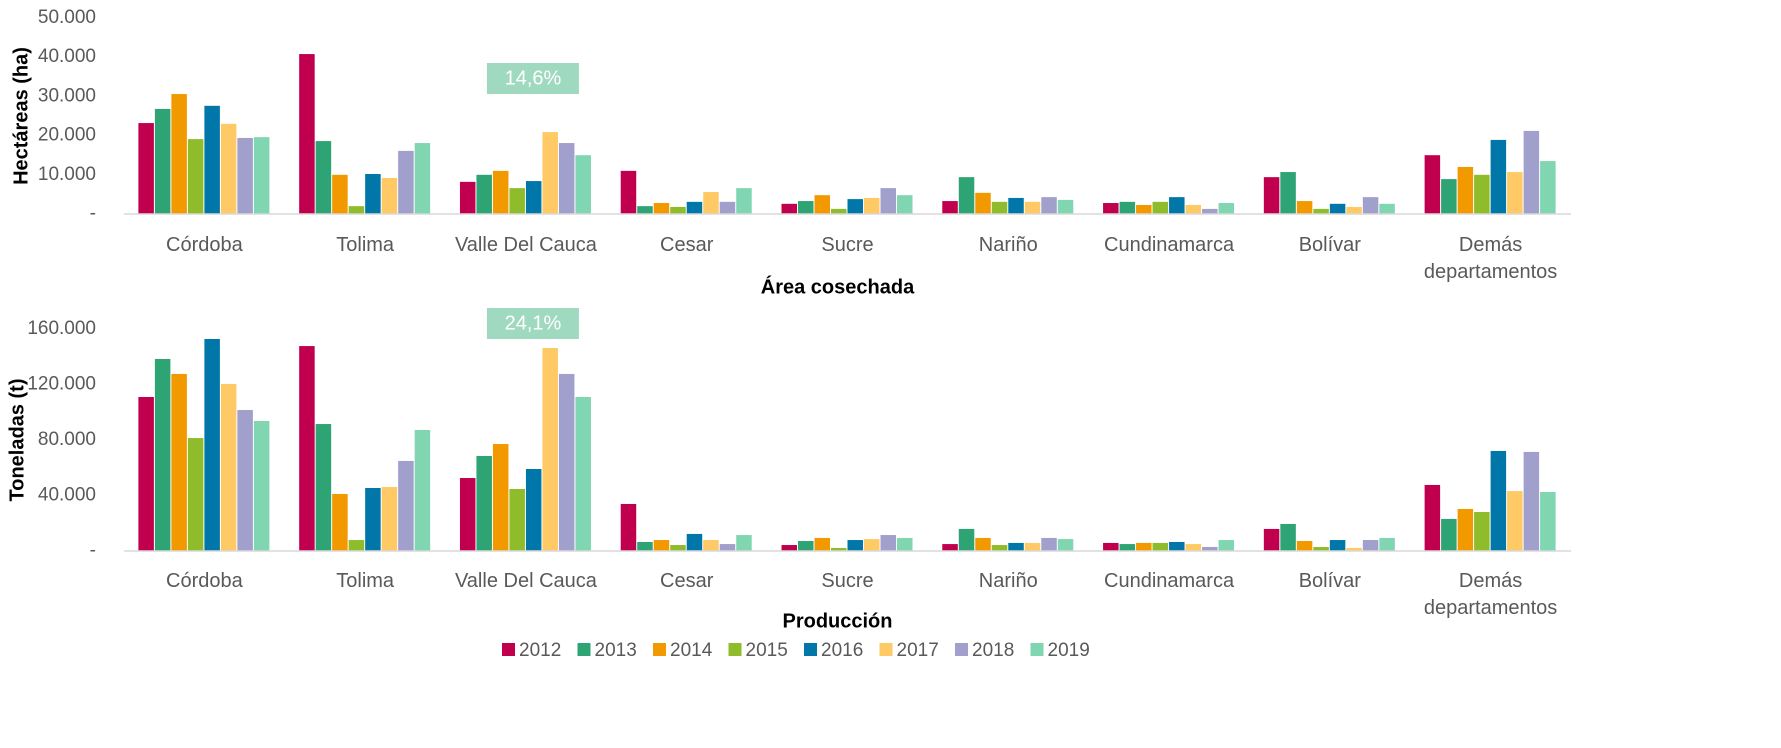 The image size is (1781, 748). I want to click on x-tick-label-box: Sucre, so click(847, 245).